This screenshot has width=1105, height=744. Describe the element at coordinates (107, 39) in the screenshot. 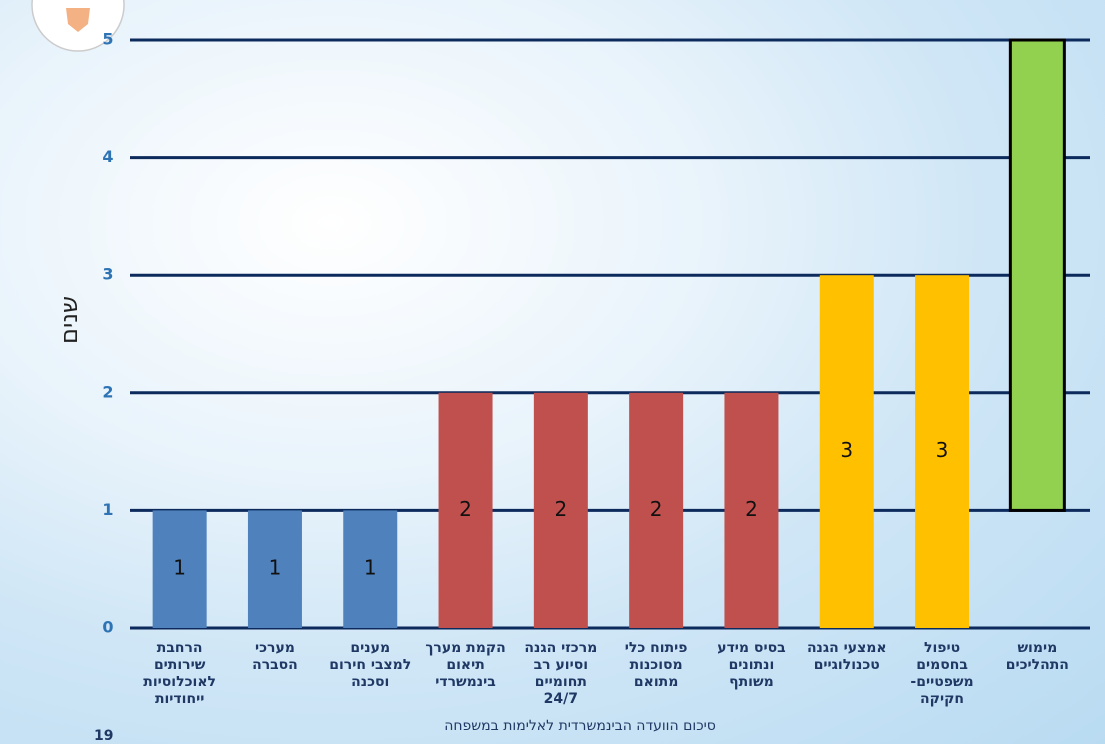

I see `y-tick-label: 5` at that location.